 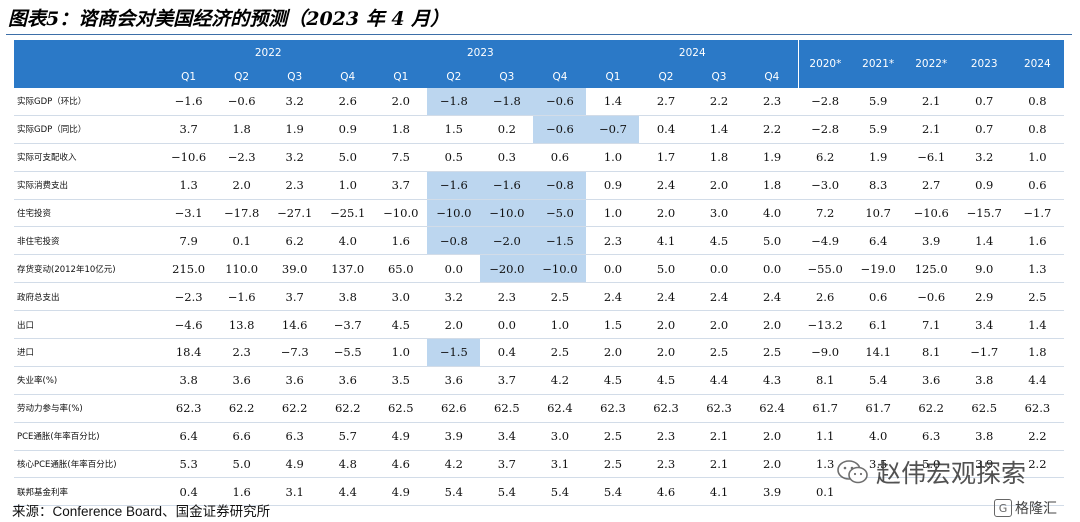 I want to click on quarter-header: Q1, so click(x=613, y=76).